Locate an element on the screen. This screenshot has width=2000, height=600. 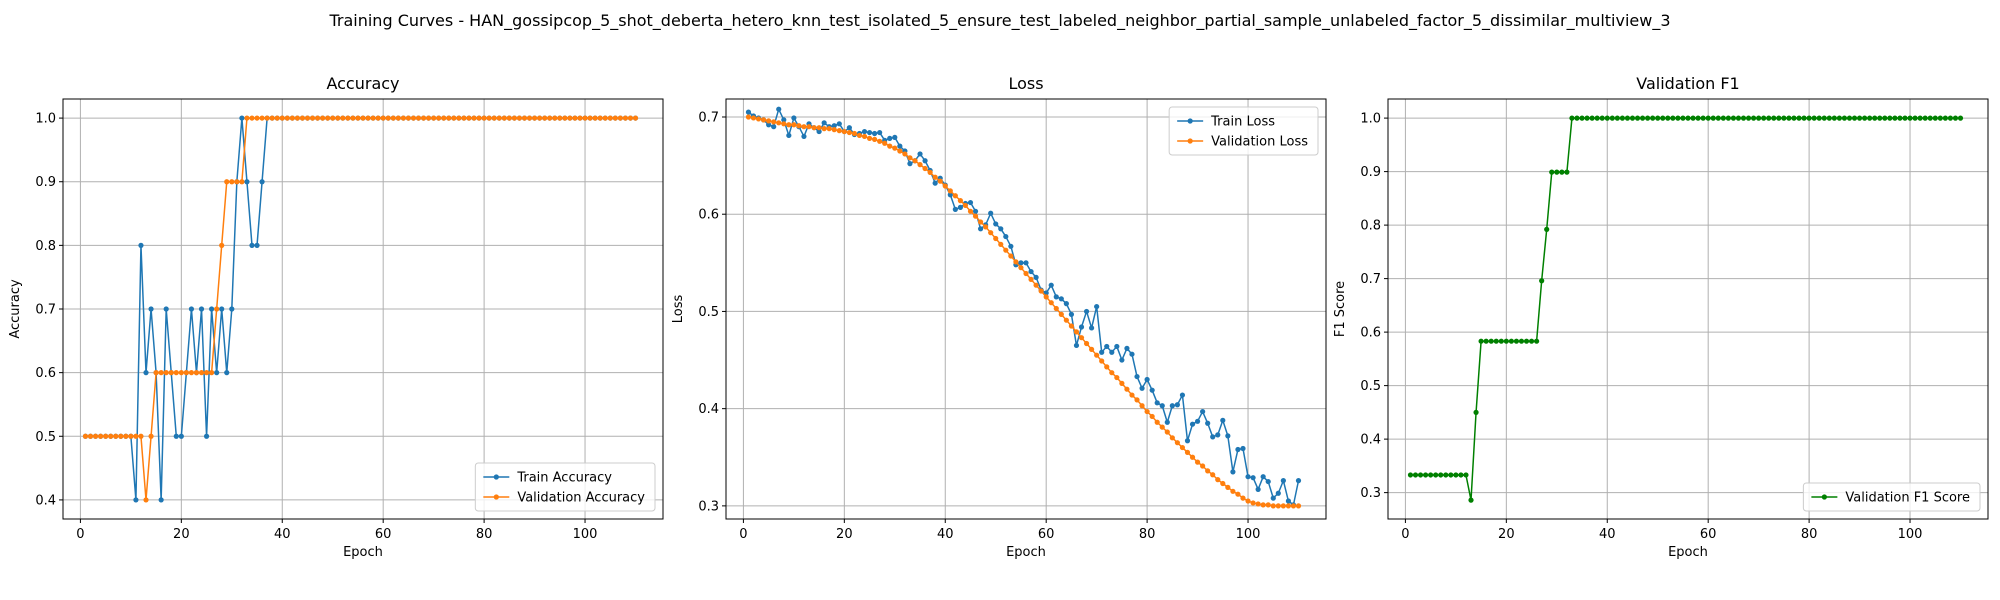
accuracy-xtick-label: 20 is located at coordinates (181, 534).